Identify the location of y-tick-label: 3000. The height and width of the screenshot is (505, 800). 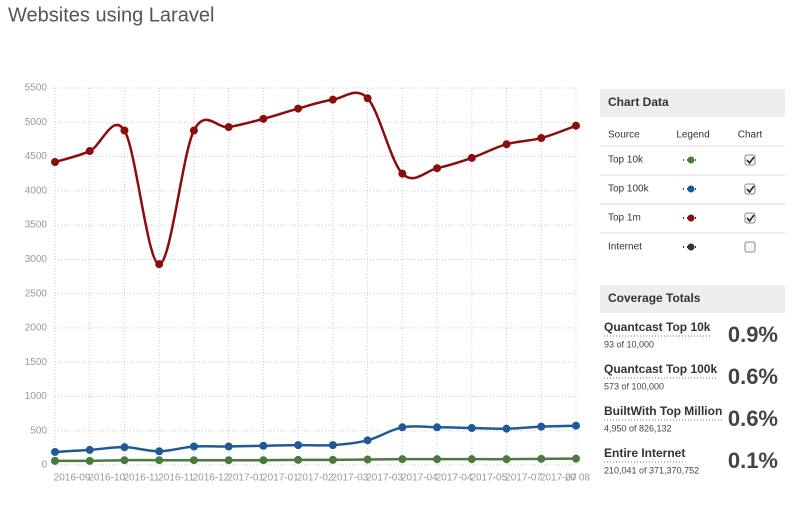
(36, 259).